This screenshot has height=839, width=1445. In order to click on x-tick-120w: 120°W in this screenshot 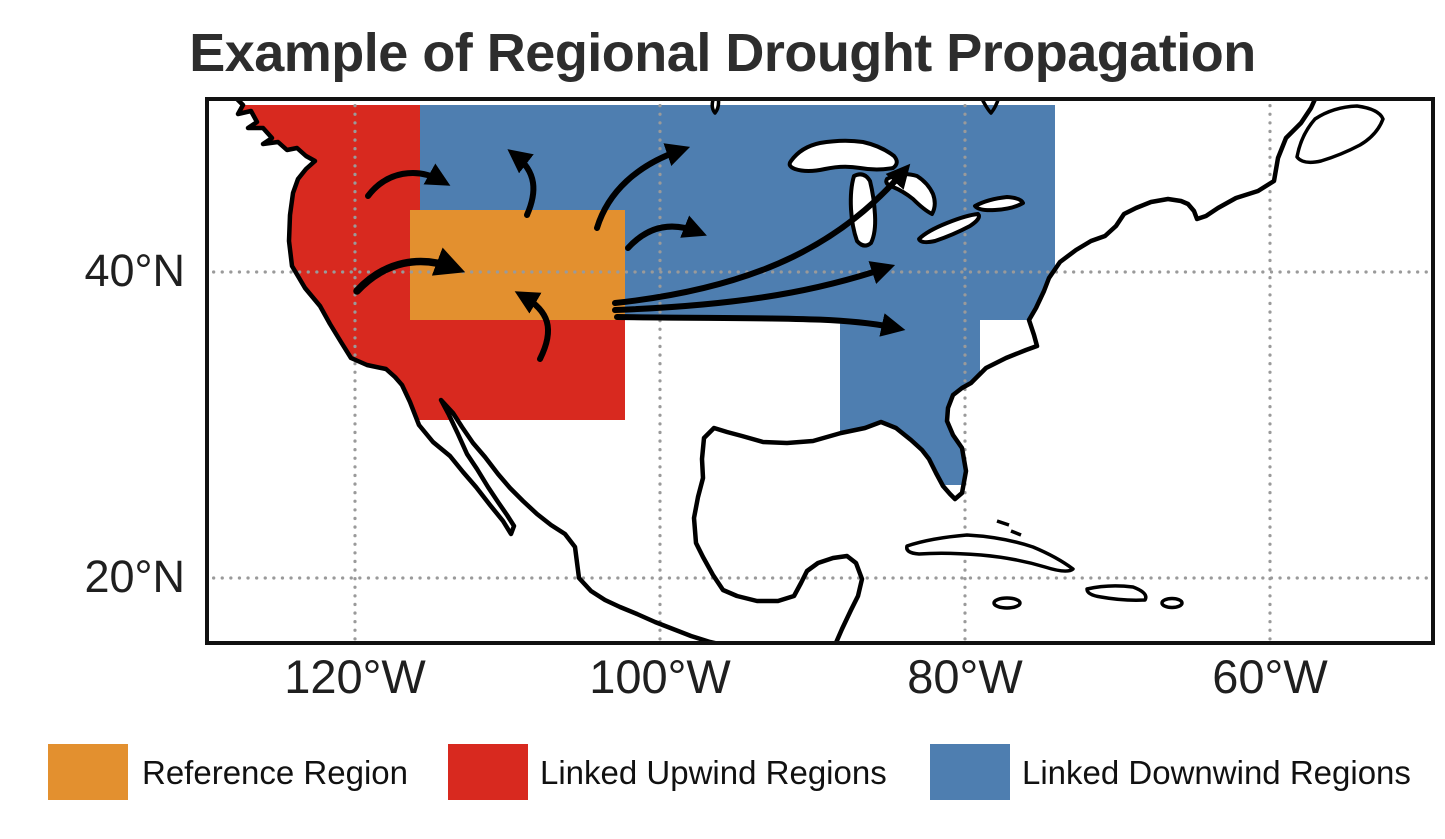, I will do `click(355, 676)`.